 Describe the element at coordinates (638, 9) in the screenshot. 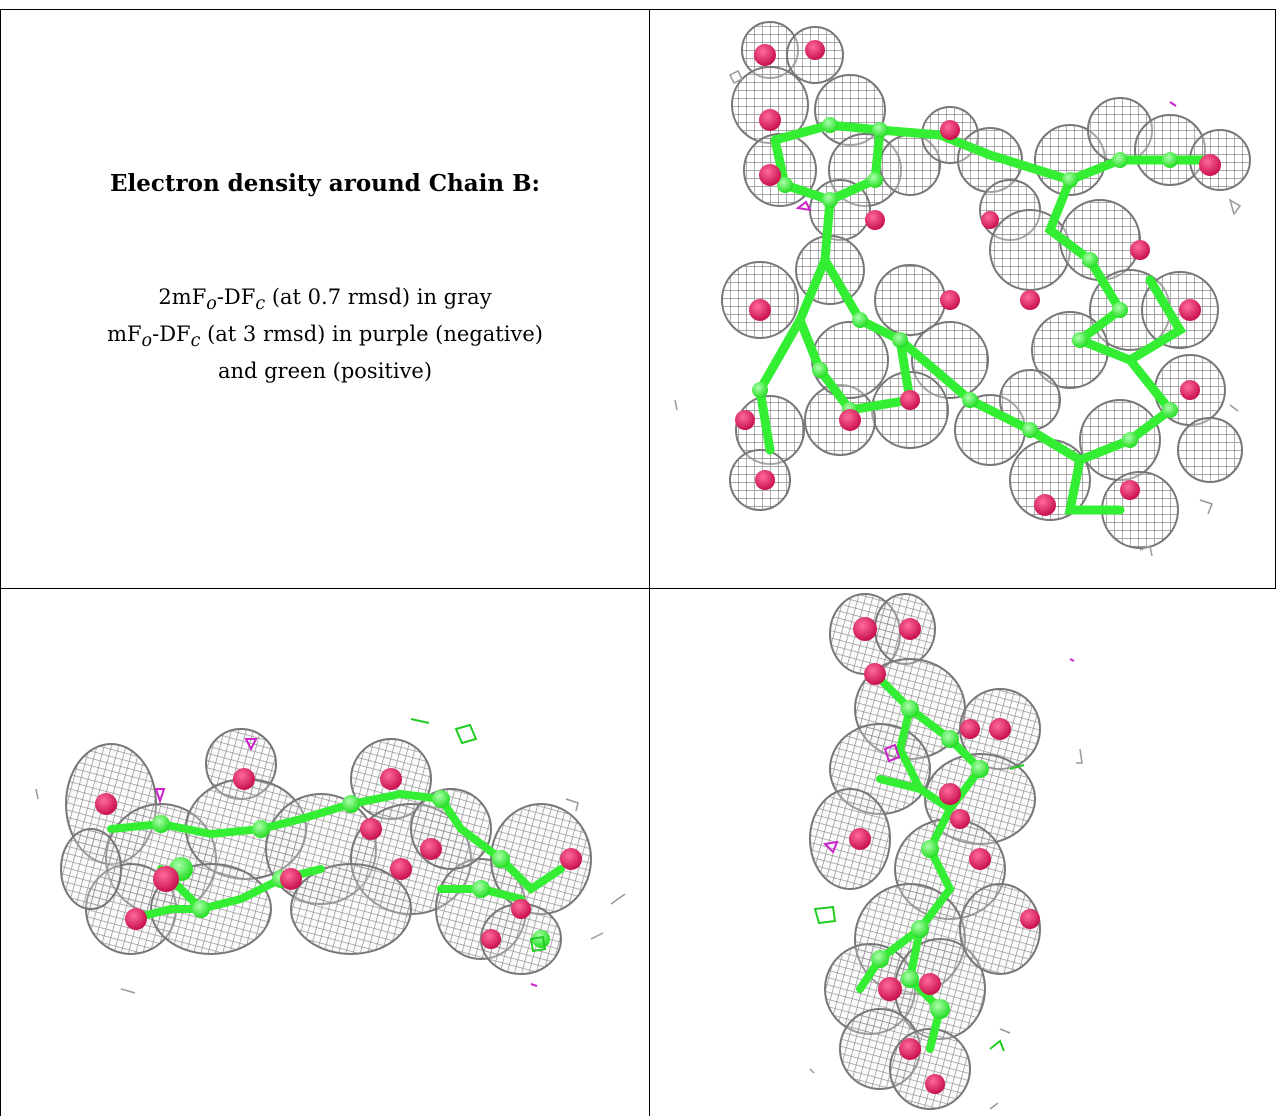

I see `table-border-top` at that location.